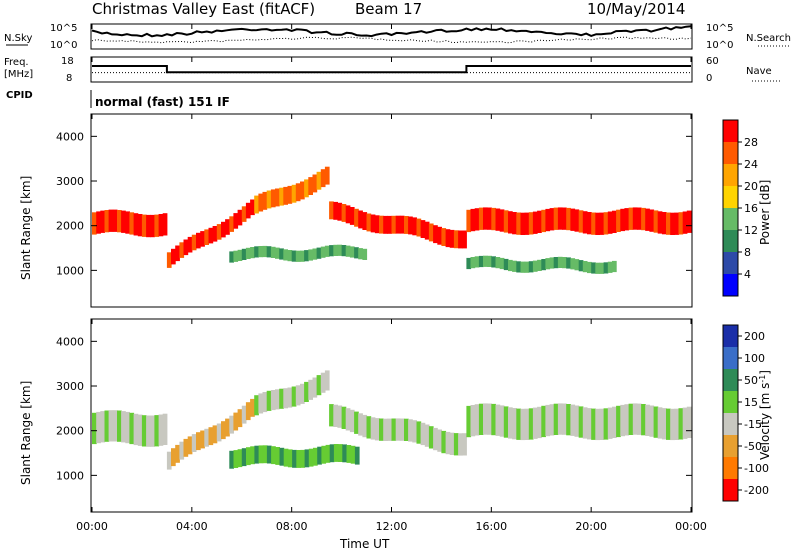 This screenshot has height=554, width=800. Describe the element at coordinates (26, 228) in the screenshot. I see `power-ylabel: Slant Range [km]` at that location.